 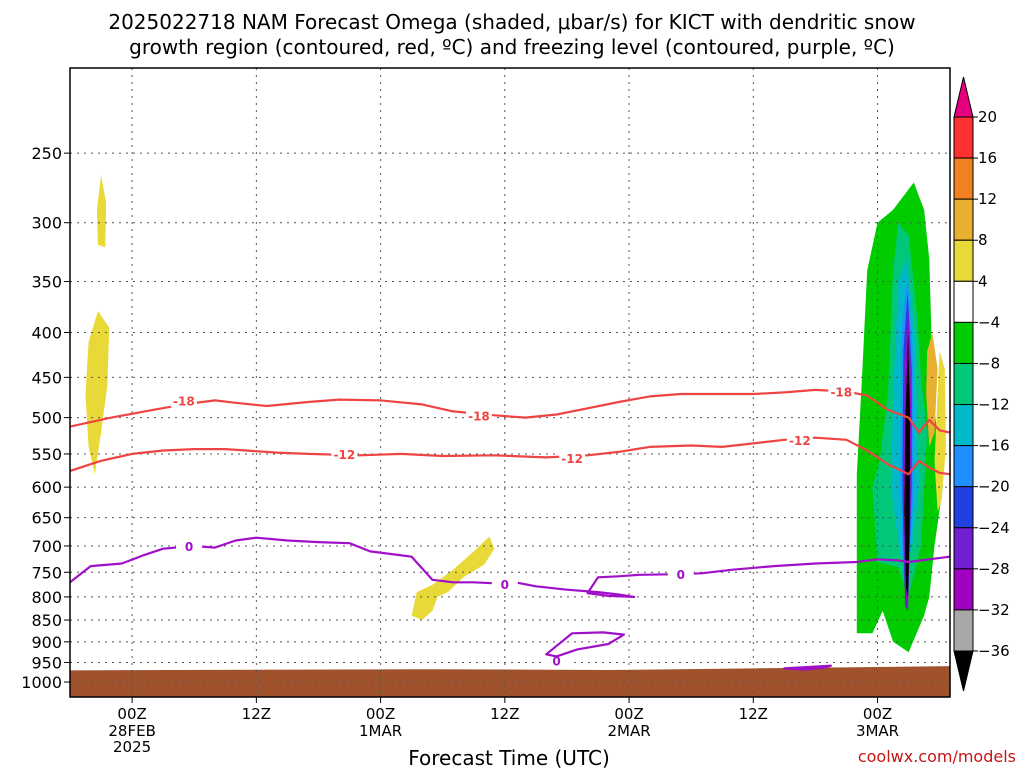 I want to click on y-tick-label-350: 350, so click(x=46, y=282).